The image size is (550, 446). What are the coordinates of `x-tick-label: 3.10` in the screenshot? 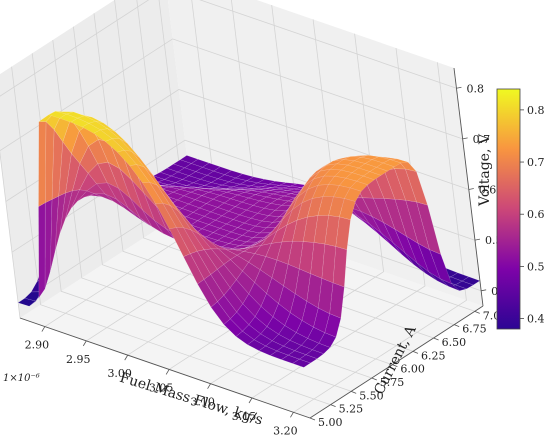 It's located at (202, 402).